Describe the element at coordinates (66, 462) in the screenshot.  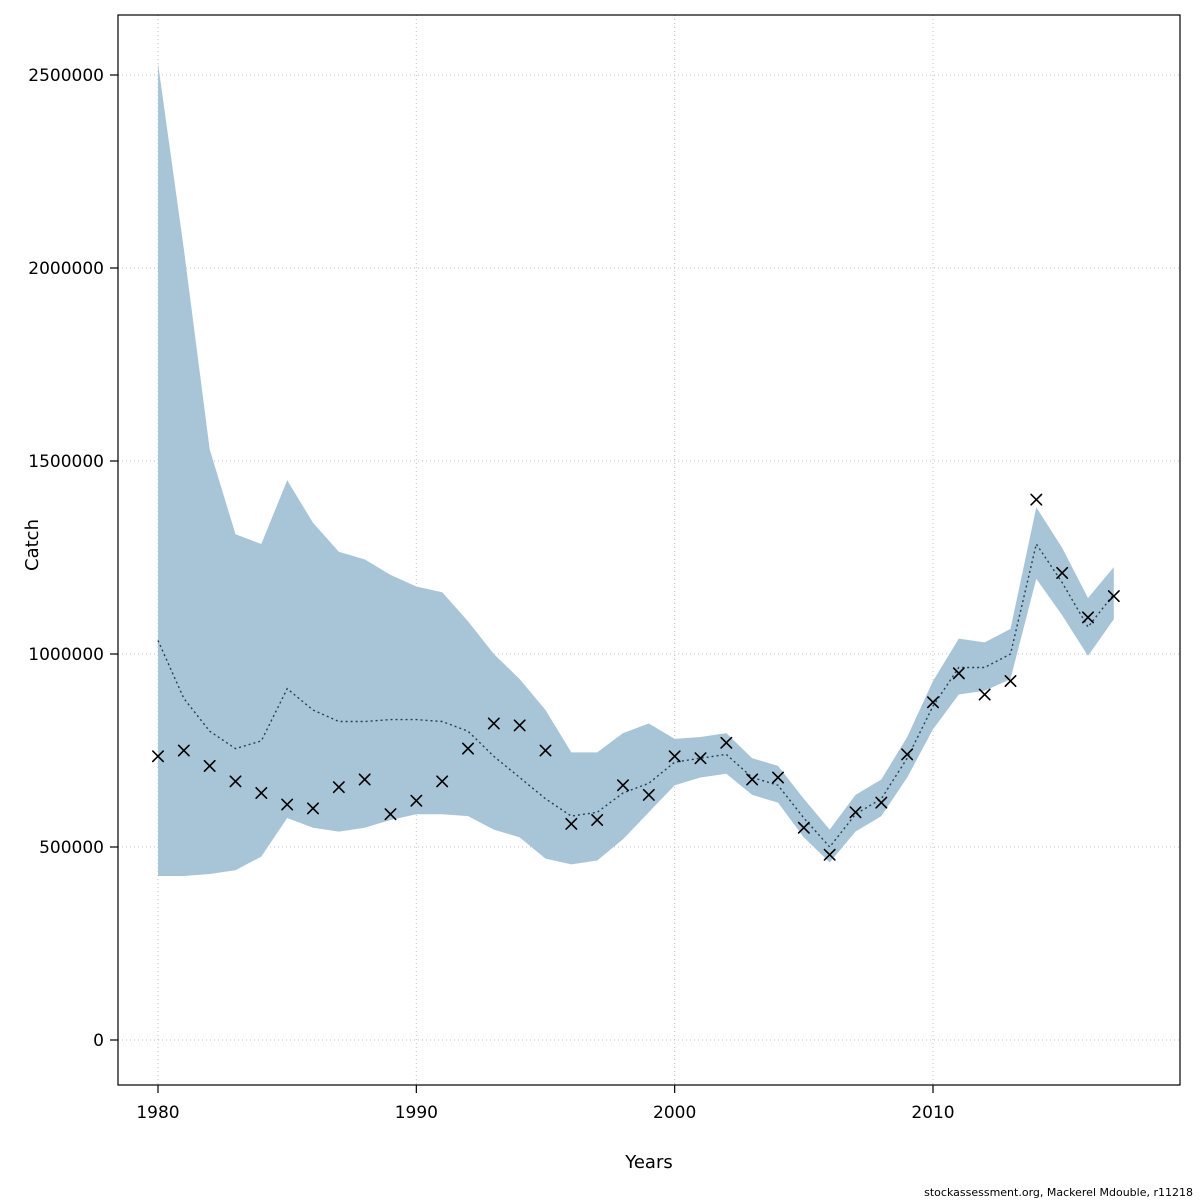
I see `y-tick-label: 1500000` at that location.